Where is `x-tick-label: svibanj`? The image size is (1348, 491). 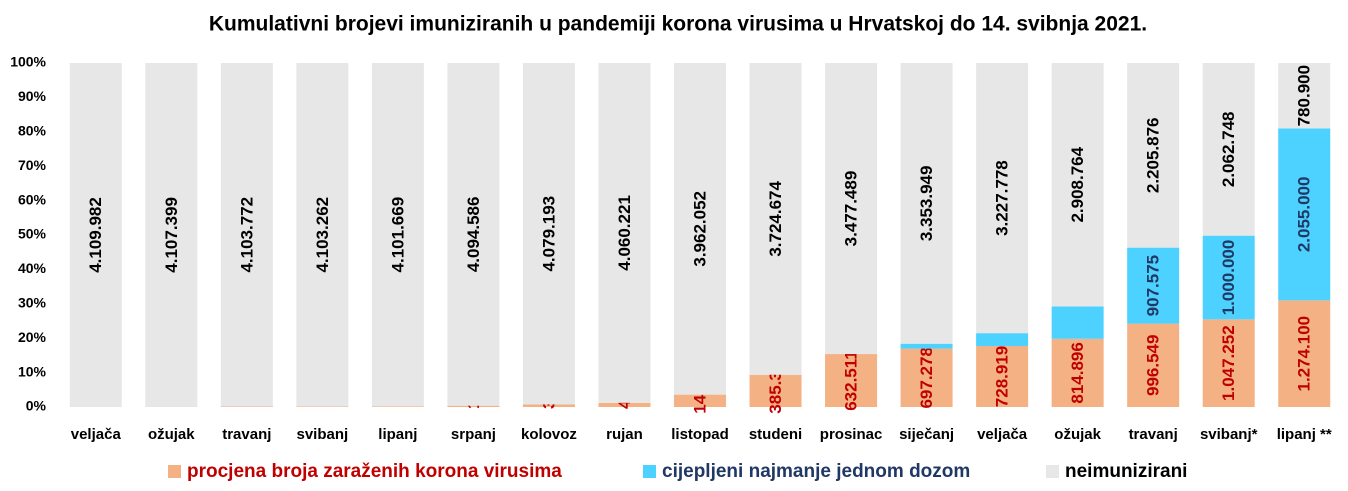
x-tick-label: svibanj is located at coordinates (323, 434).